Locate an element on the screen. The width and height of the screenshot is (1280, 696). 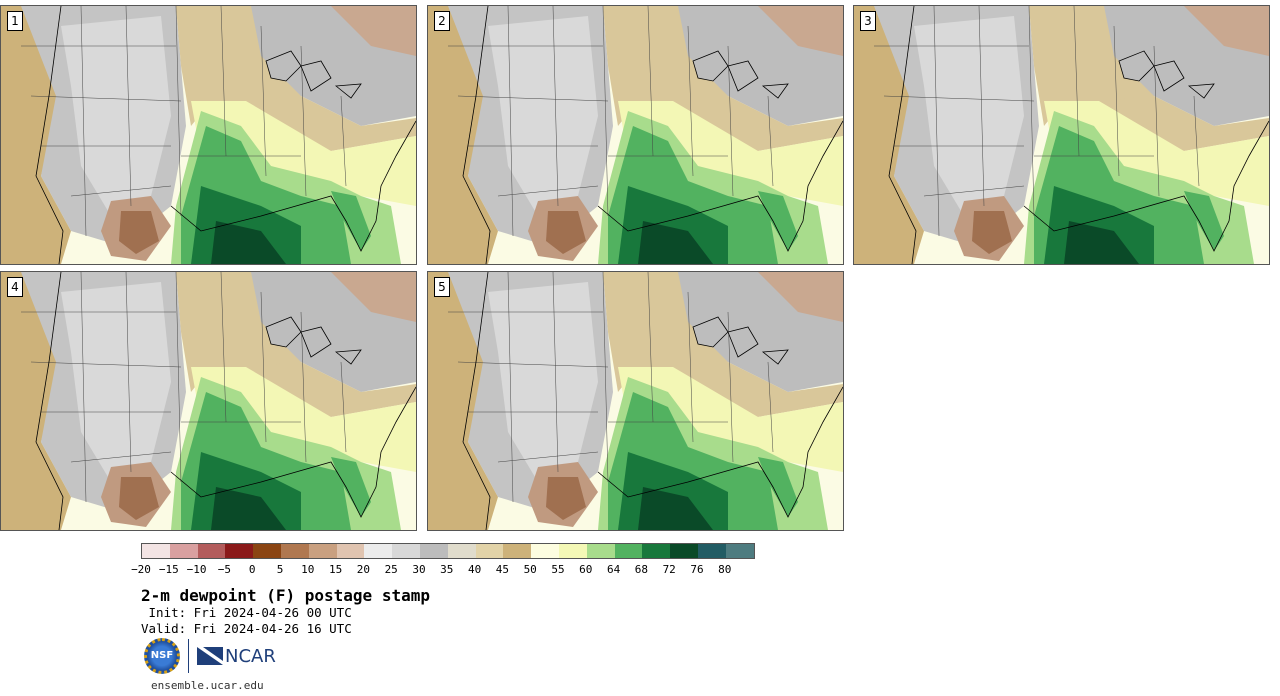
panel-number: 3 is located at coordinates (868, 21).